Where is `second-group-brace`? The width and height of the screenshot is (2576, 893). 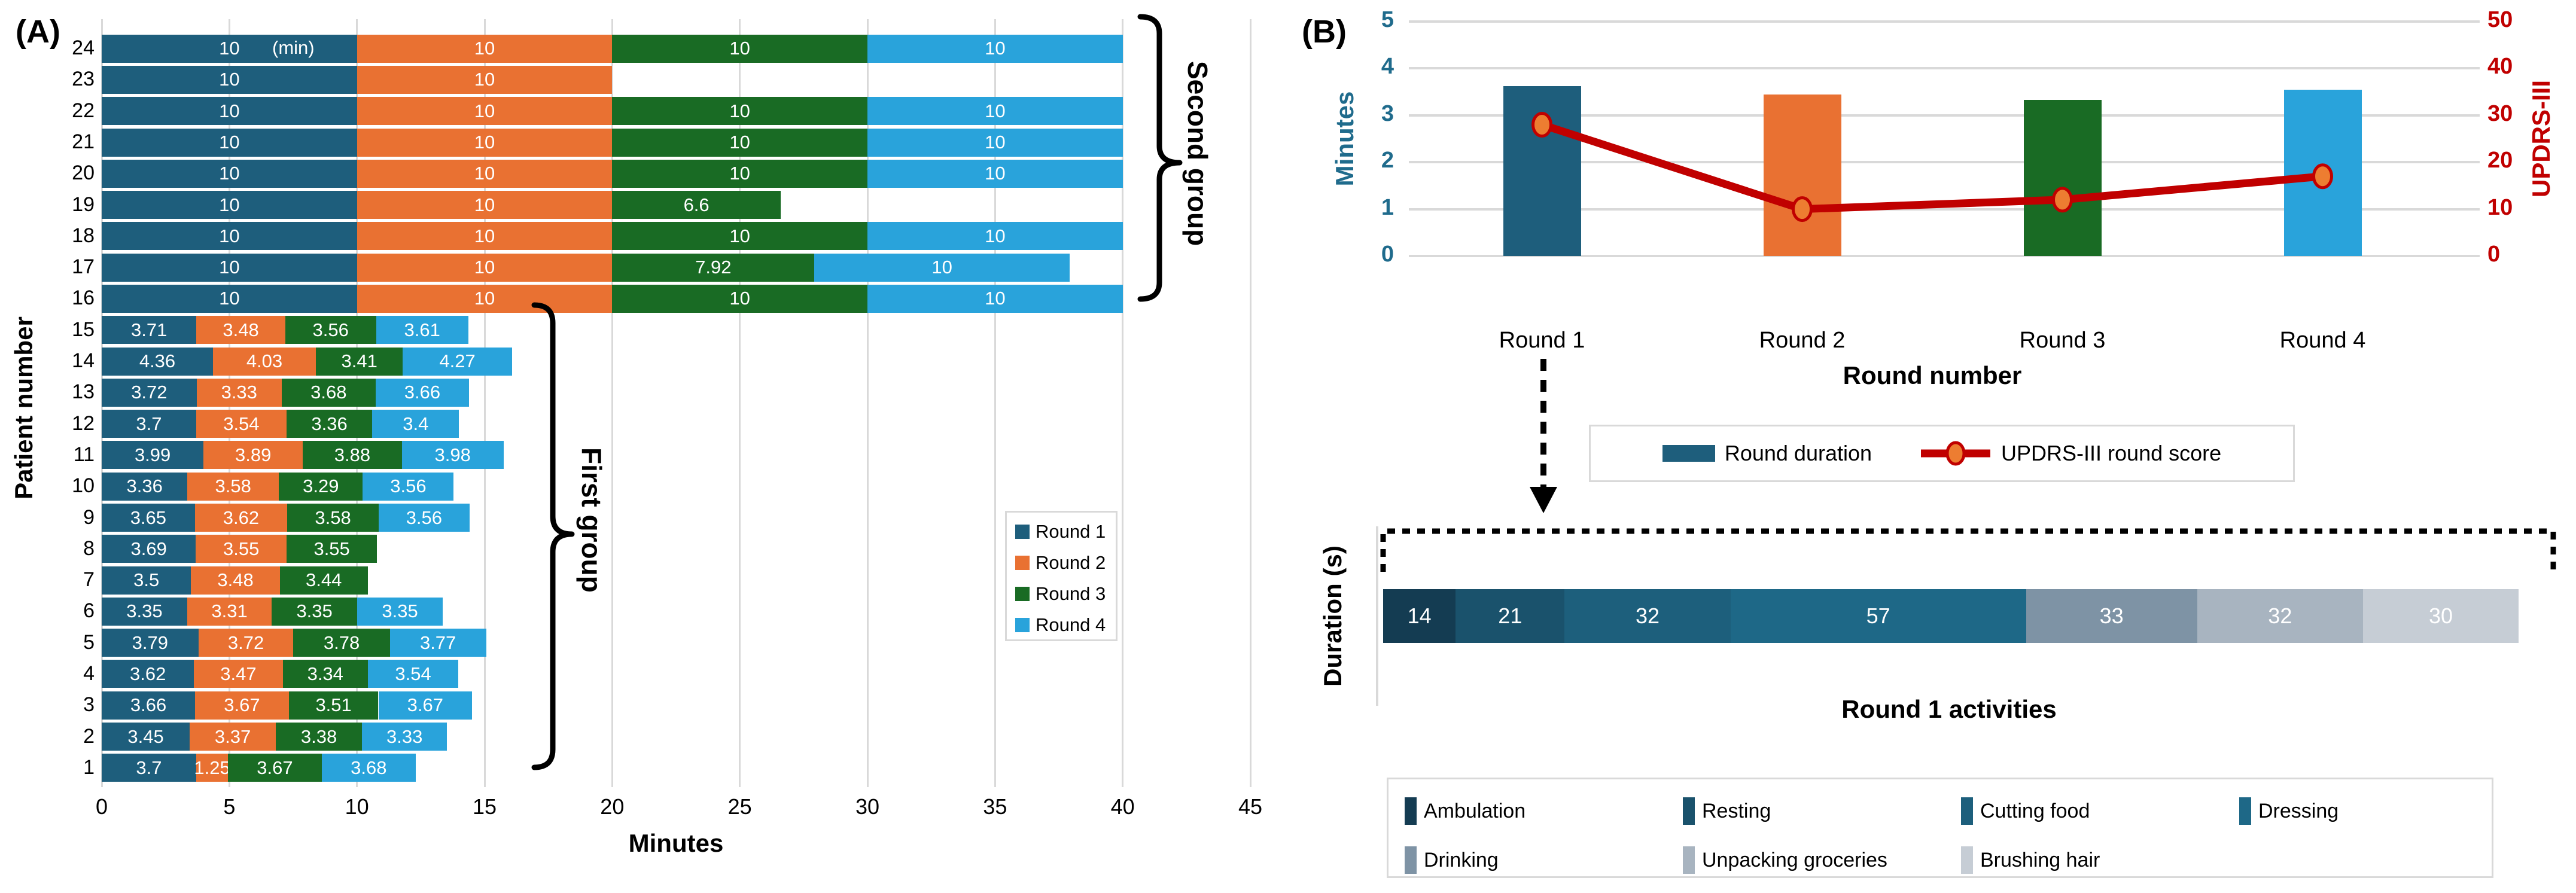 second-group-brace is located at coordinates (1160, 158).